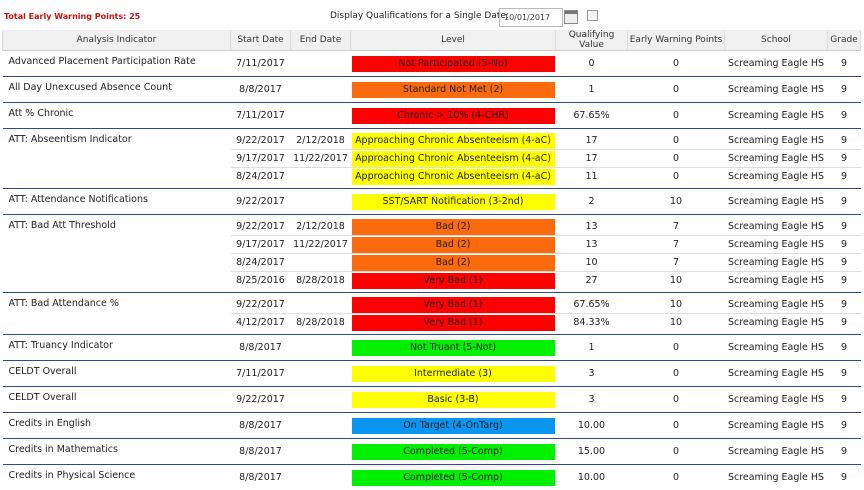 The width and height of the screenshot is (864, 490). What do you see at coordinates (72, 16) in the screenshot?
I see `total-warning-points: Total Early Warning Points: 25` at bounding box center [72, 16].